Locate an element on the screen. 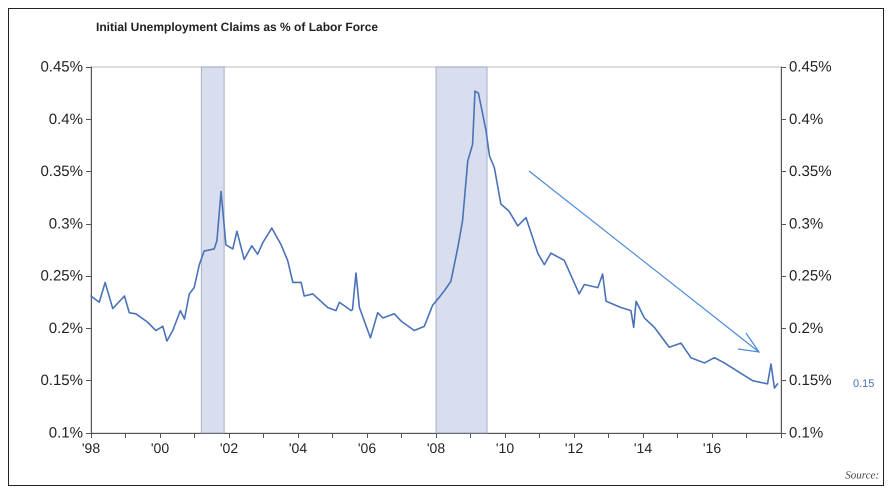  y-tick-label: 0.15% is located at coordinates (61, 381).